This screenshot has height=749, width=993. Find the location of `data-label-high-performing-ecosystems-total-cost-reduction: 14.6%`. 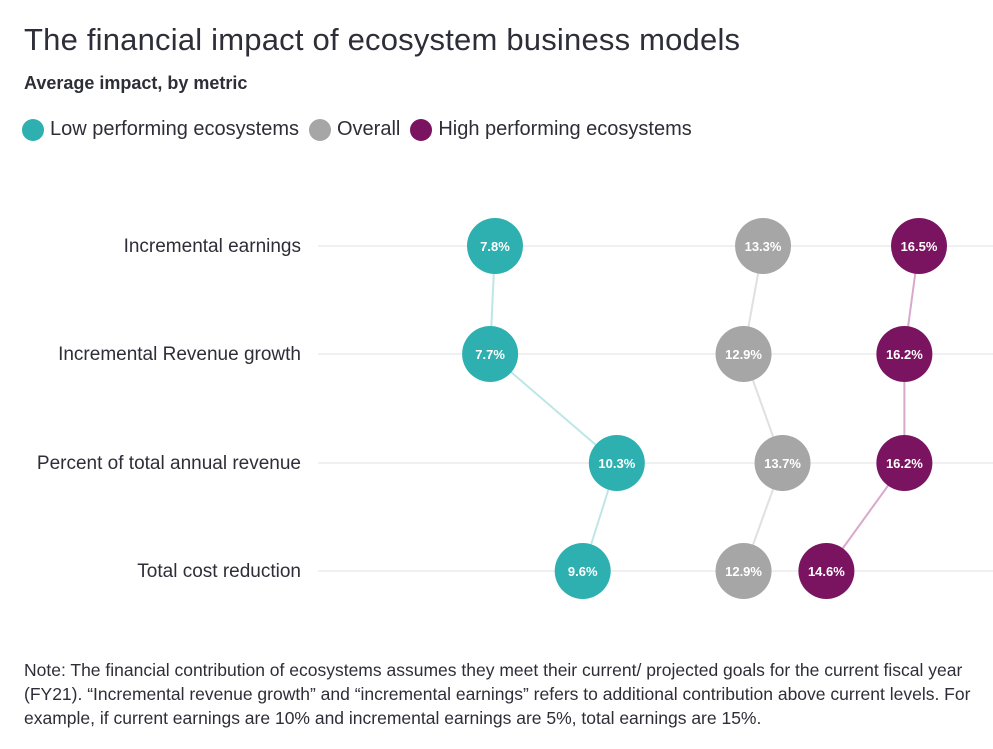

data-label-high-performing-ecosystems-total-cost-reduction: 14.6% is located at coordinates (826, 571).